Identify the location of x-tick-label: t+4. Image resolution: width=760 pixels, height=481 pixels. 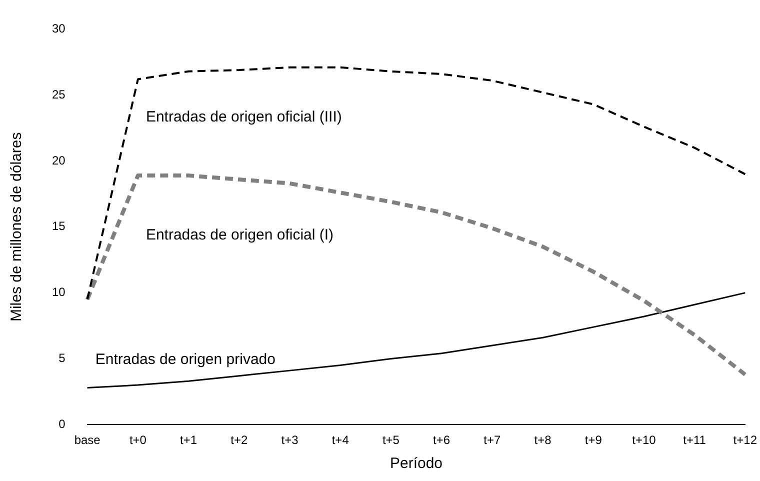
(341, 440).